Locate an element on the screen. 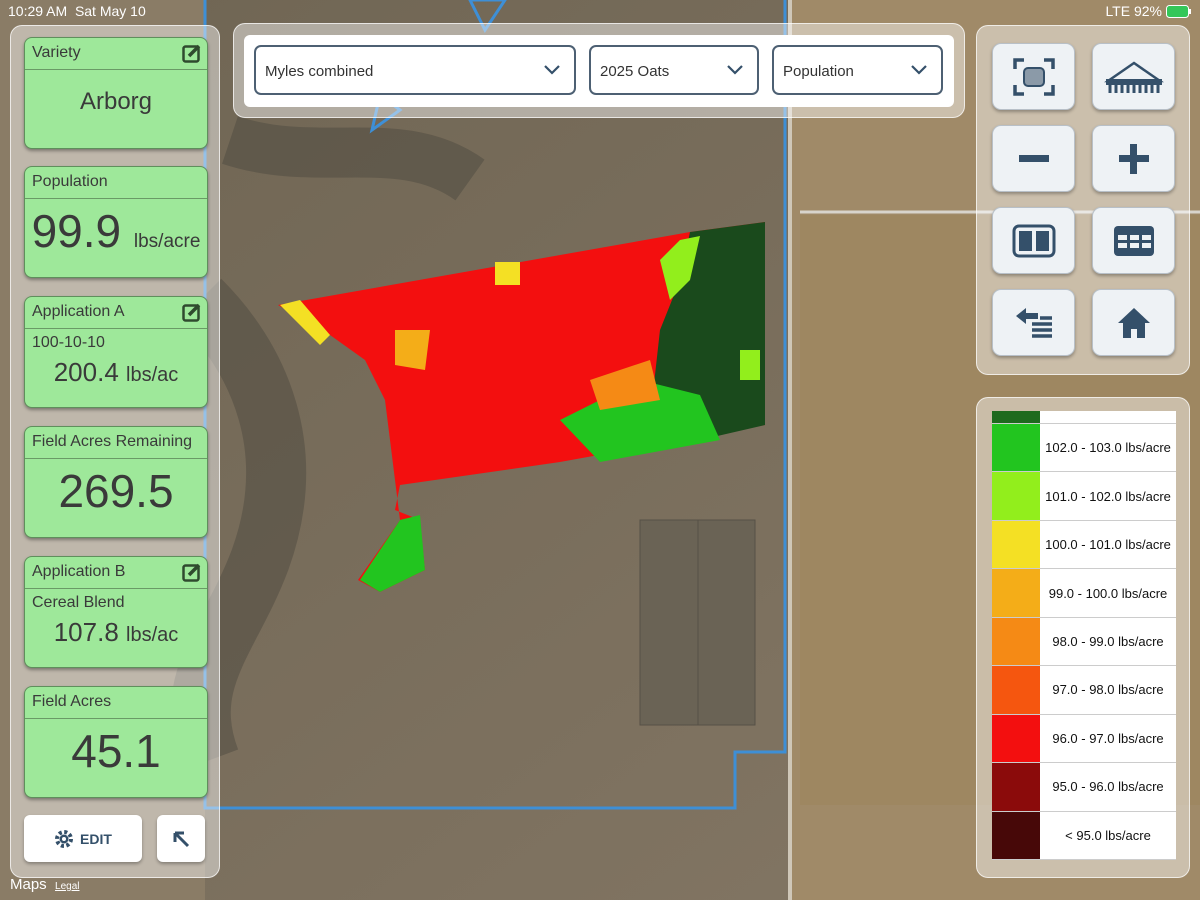  info-card: Field Acres Remaining 269.5 is located at coordinates (116, 482).